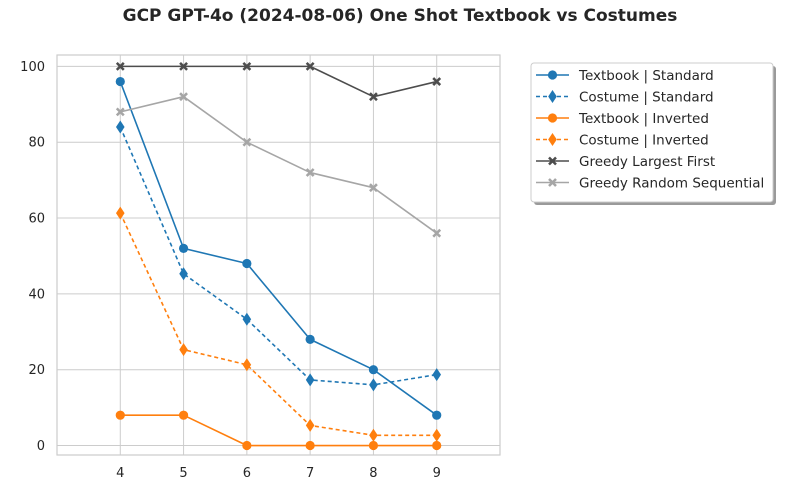 Image resolution: width=800 pixels, height=500 pixels. I want to click on y-tick-label: 60, so click(36, 219).